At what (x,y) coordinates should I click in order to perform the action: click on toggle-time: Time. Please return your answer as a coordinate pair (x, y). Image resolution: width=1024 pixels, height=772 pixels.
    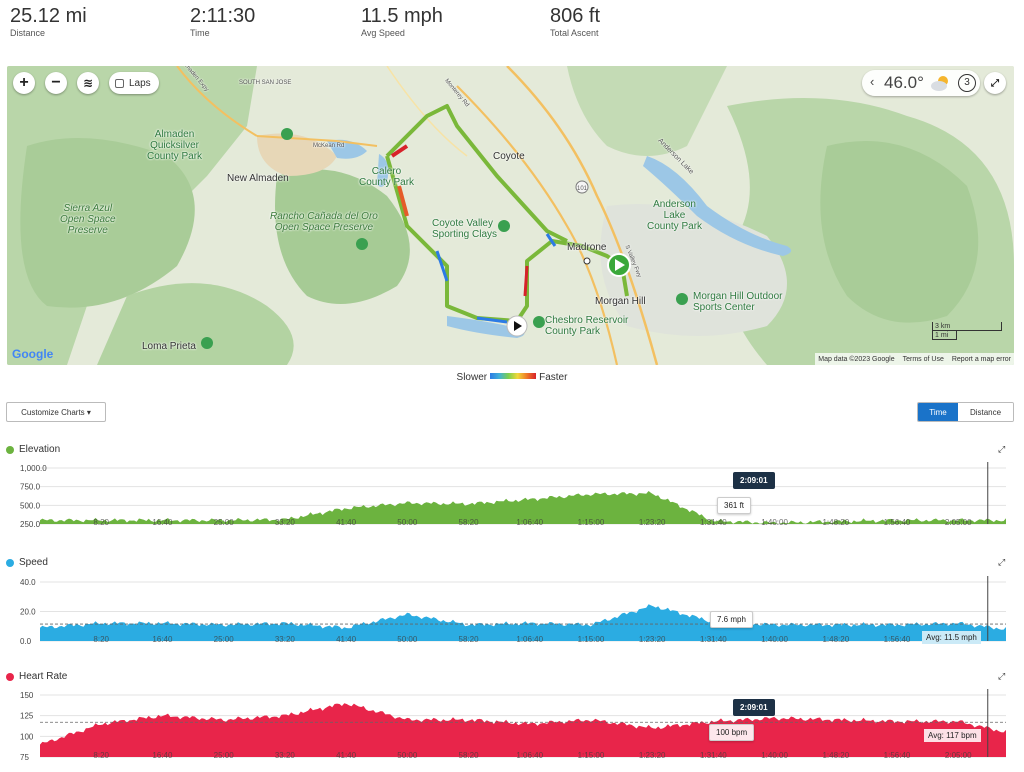
    Looking at the image, I should click on (938, 412).